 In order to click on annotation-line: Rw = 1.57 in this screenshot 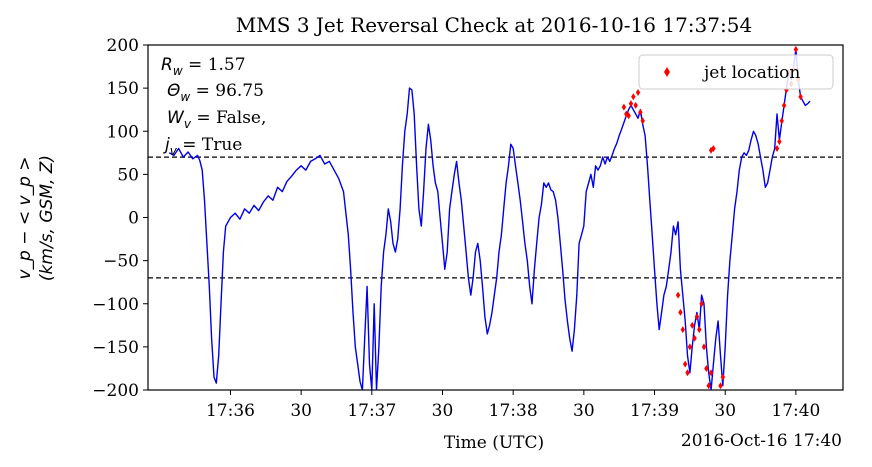, I will do `click(203, 66)`.